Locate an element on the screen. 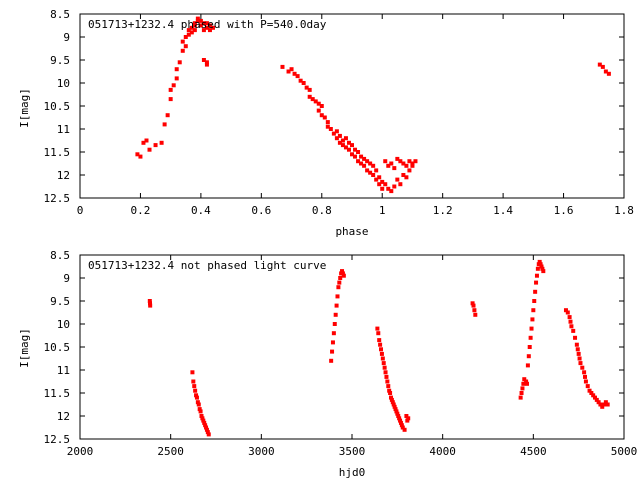 This screenshot has height=480, width=640. unphased-x-tick-label: 2000 is located at coordinates (80, 451).